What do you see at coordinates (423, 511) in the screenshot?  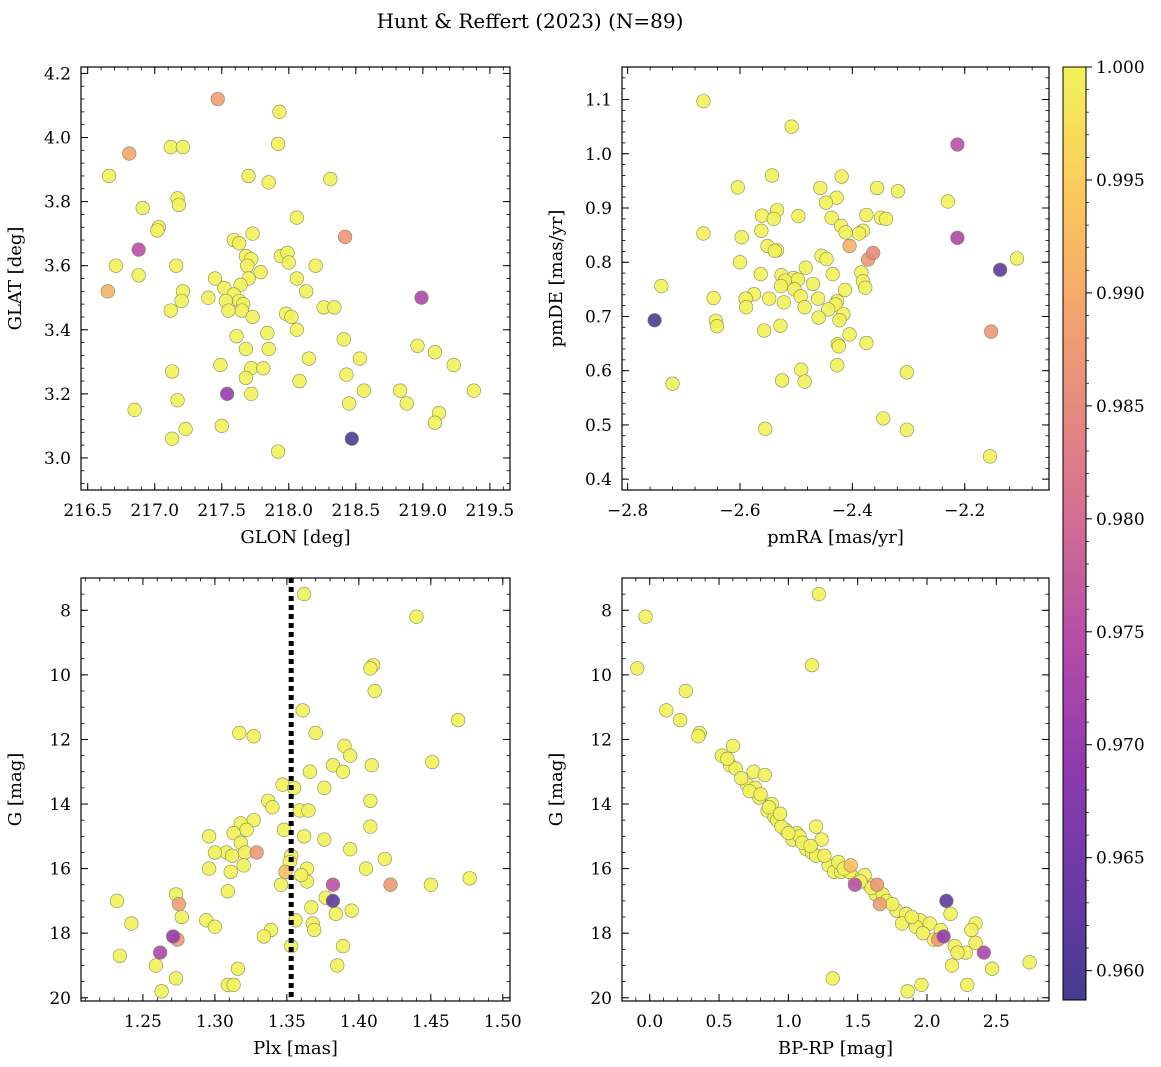 I see `x-tick-label: 219.0` at bounding box center [423, 511].